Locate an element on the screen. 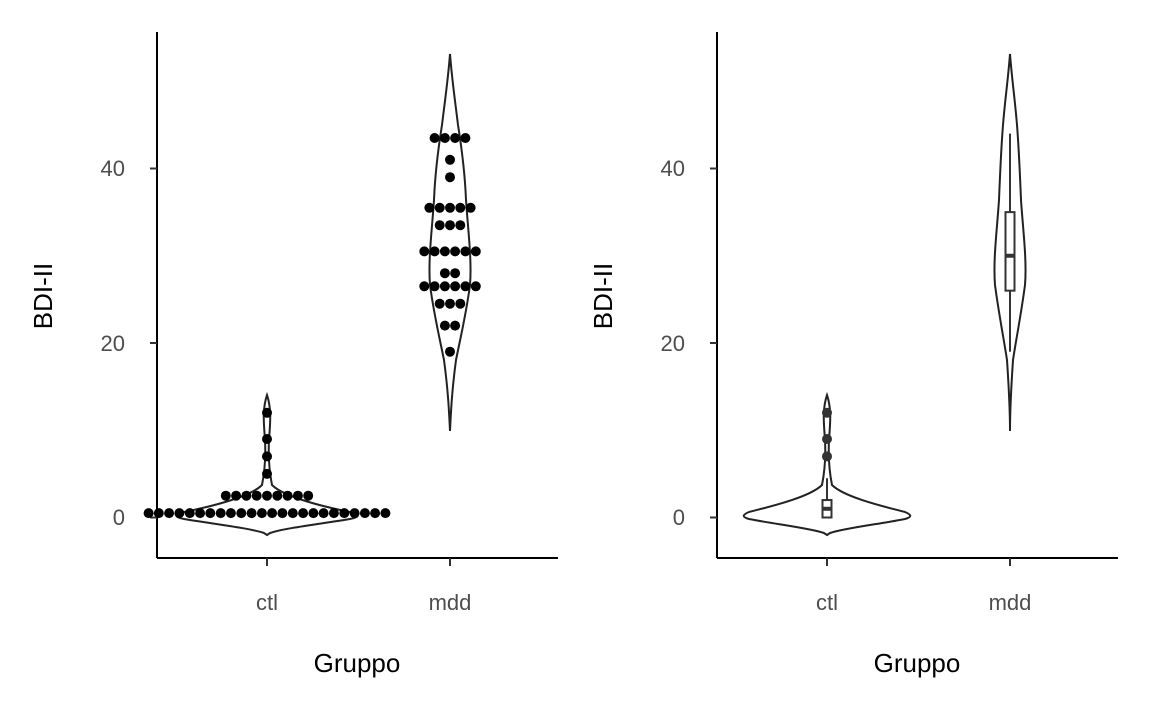 The height and width of the screenshot is (711, 1152). box-mdd is located at coordinates (1010, 251).